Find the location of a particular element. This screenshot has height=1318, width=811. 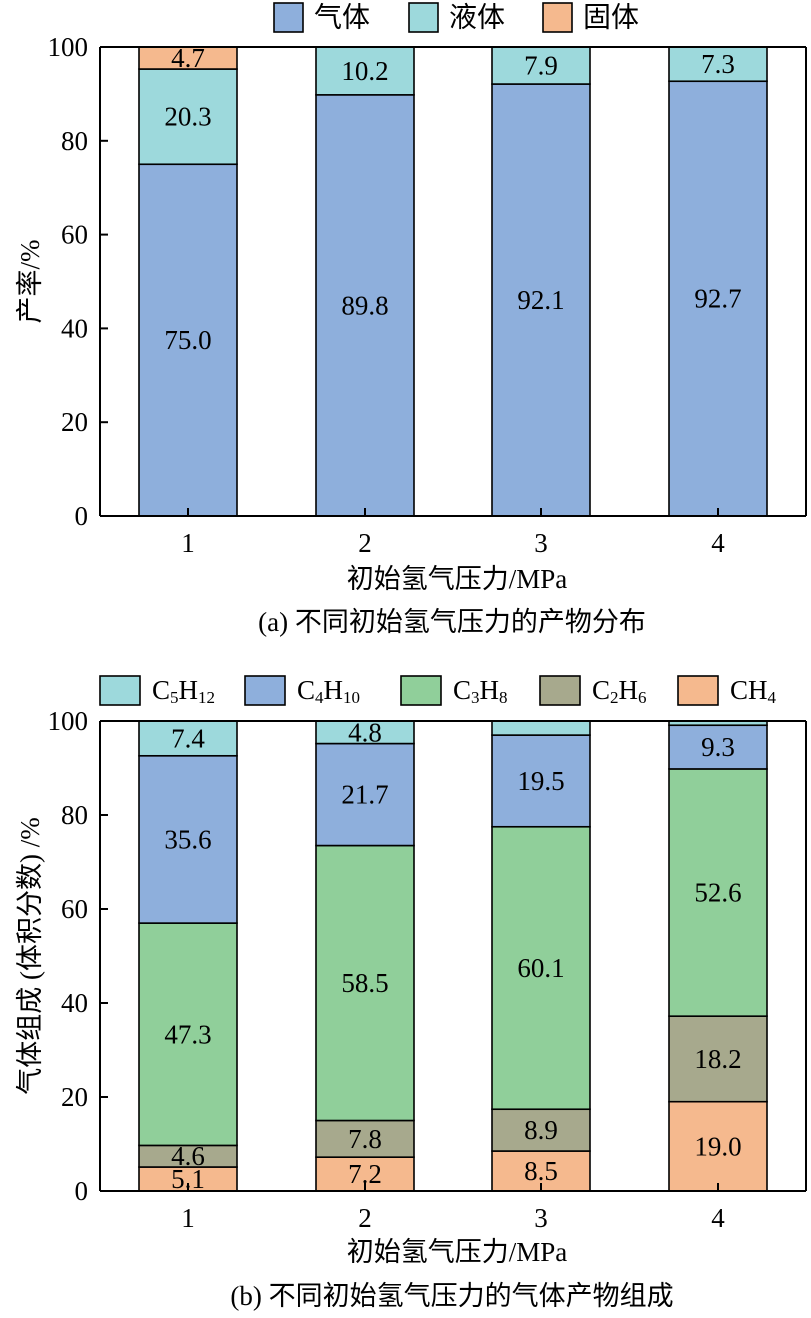

data-label: 21.7 is located at coordinates (364, 795).